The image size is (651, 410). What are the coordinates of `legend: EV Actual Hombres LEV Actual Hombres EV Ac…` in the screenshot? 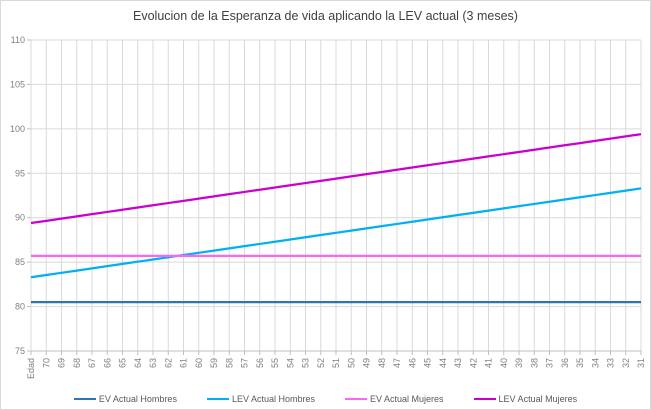 It's located at (325, 399).